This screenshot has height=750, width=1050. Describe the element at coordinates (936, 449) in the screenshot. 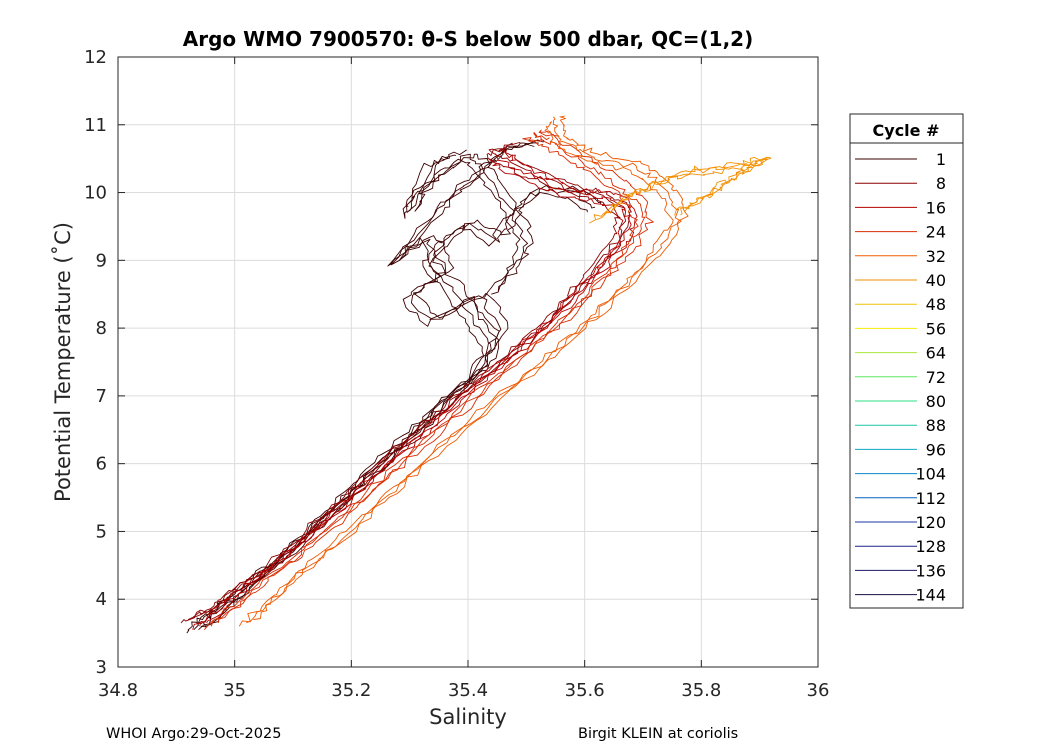

I see `legend-label: 96` at that location.